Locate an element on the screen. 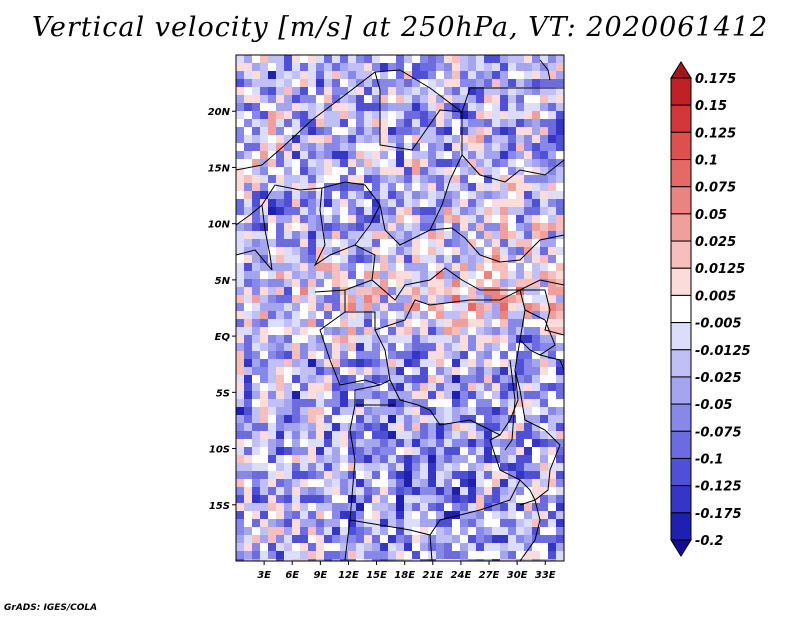  colorbar-label: 0.125 is located at coordinates (715, 133).